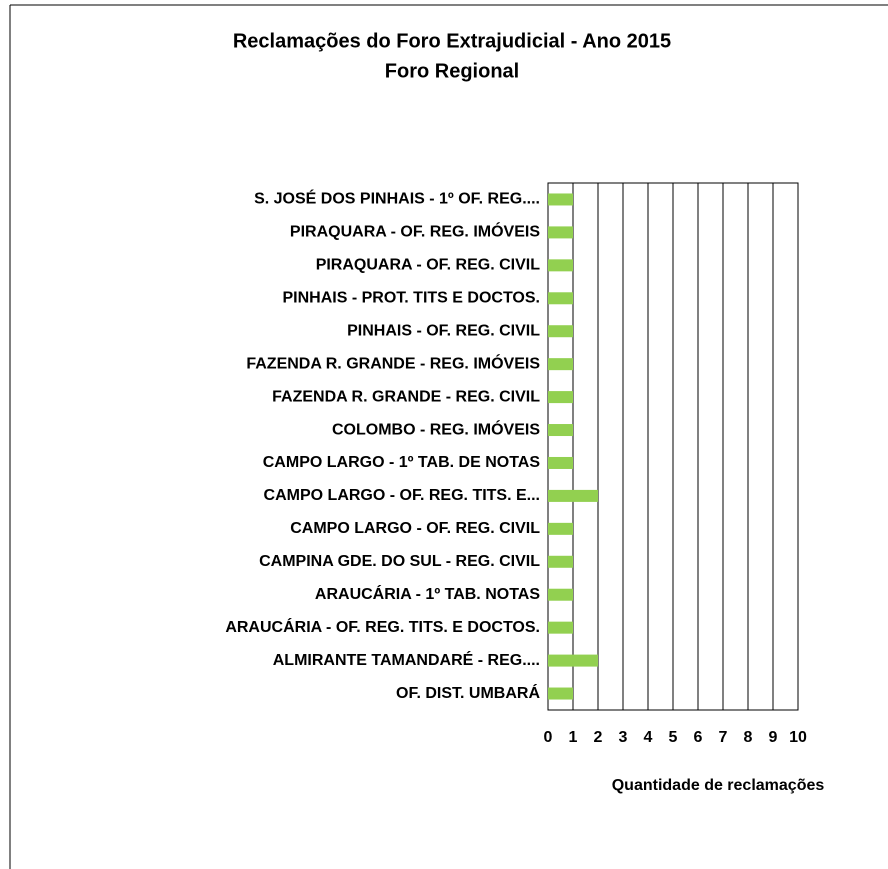 The width and height of the screenshot is (888, 869). Describe the element at coordinates (648, 737) in the screenshot. I see `x-tick-label: 4` at that location.